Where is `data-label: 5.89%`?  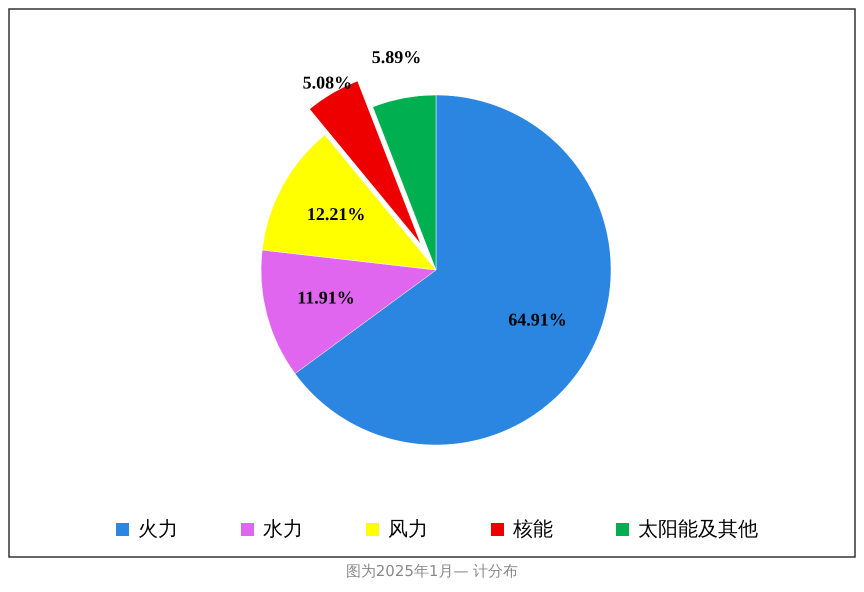
data-label: 5.89% is located at coordinates (397, 56).